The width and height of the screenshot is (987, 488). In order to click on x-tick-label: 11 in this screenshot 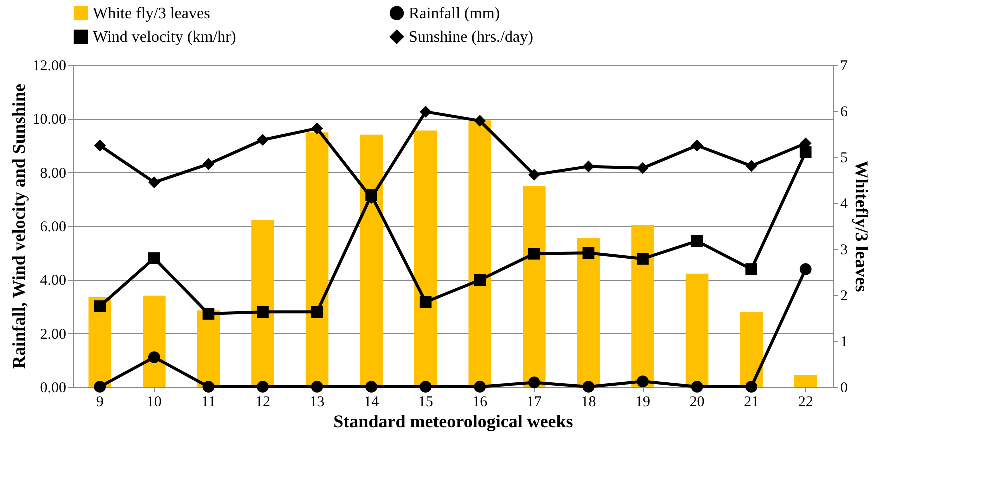, I will do `click(208, 402)`.